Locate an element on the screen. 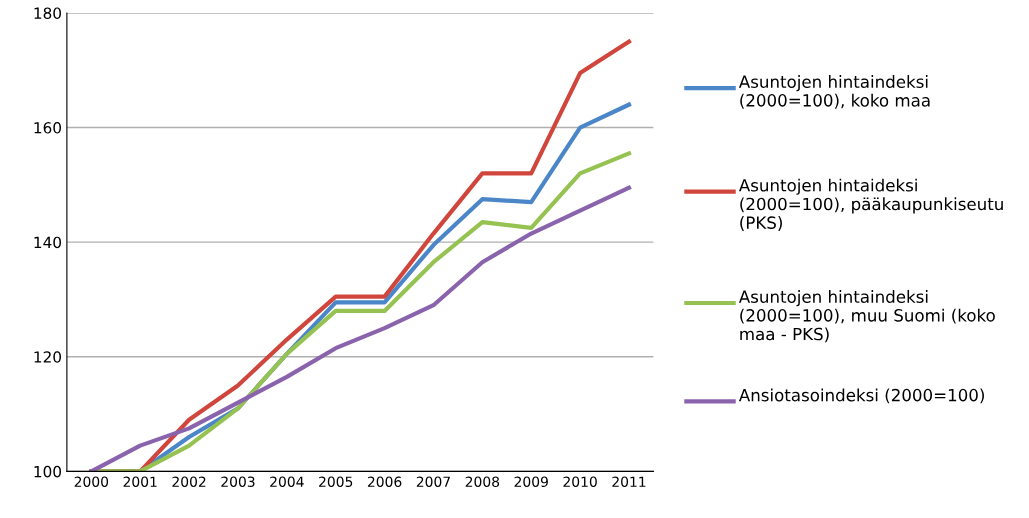 This screenshot has width=1029, height=518. y-tick-label: 180 is located at coordinates (48, 13).